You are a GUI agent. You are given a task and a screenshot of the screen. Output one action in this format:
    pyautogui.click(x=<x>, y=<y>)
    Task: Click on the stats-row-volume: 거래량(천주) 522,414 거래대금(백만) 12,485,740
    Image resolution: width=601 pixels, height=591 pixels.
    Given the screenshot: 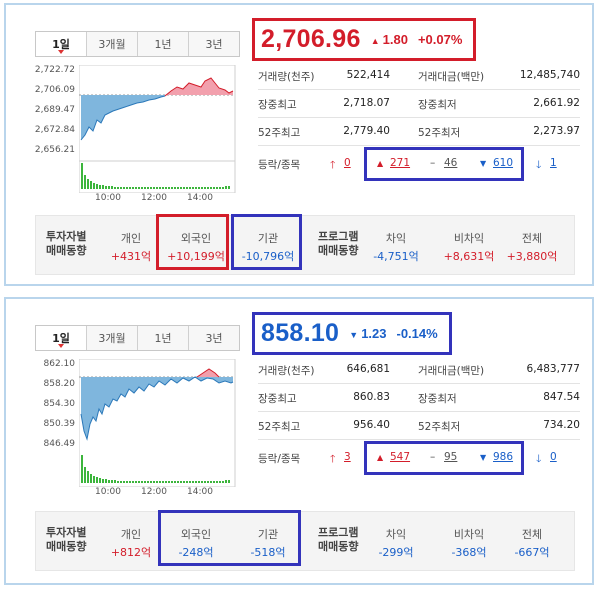 What is the action you would take?
    pyautogui.click(x=419, y=75)
    